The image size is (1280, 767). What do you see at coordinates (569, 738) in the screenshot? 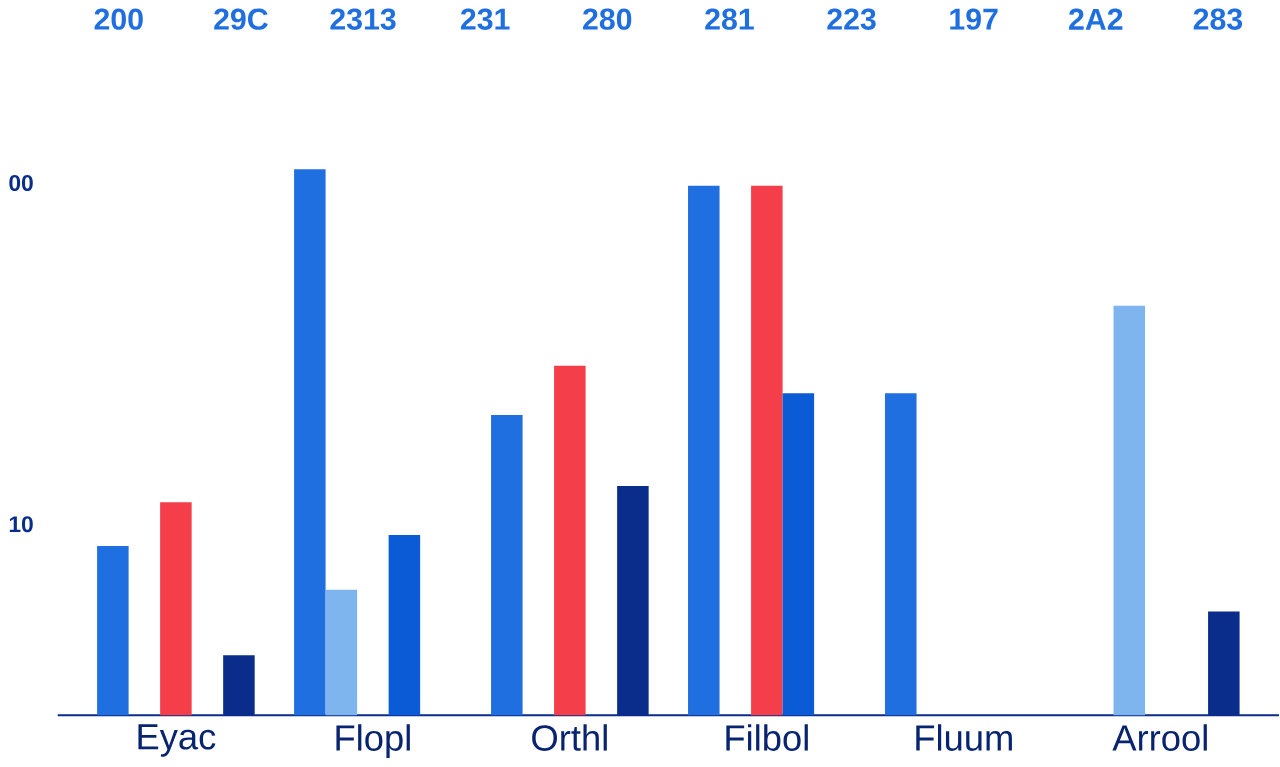
I see `x-tick-label: Orthl` at bounding box center [569, 738].